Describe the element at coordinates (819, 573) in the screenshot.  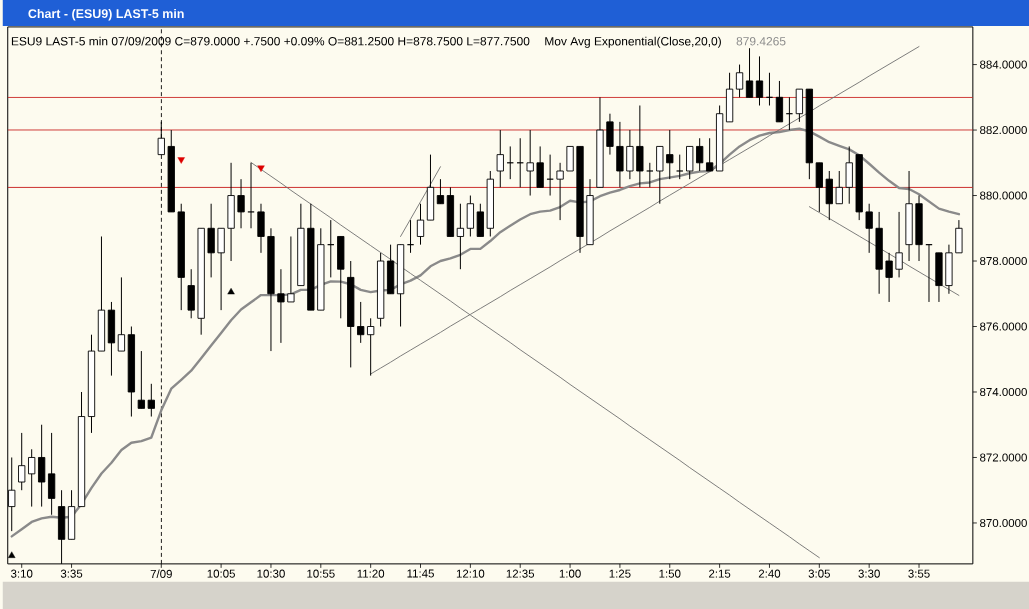
I see `x-tick-label: 3:05` at that location.